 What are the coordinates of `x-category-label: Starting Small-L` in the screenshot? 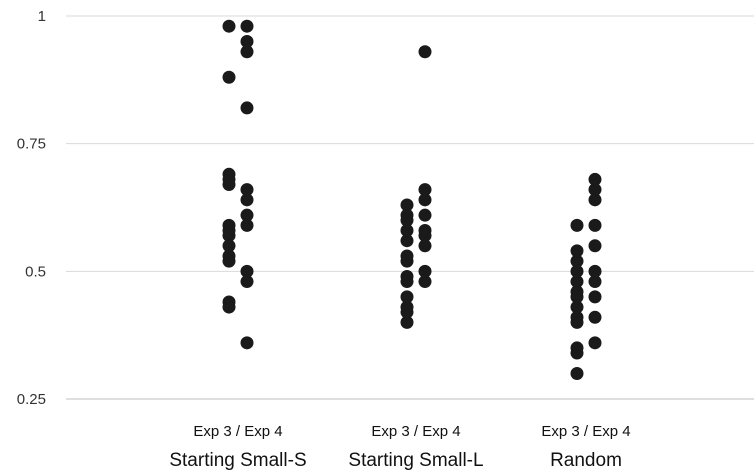 It's located at (415, 460).